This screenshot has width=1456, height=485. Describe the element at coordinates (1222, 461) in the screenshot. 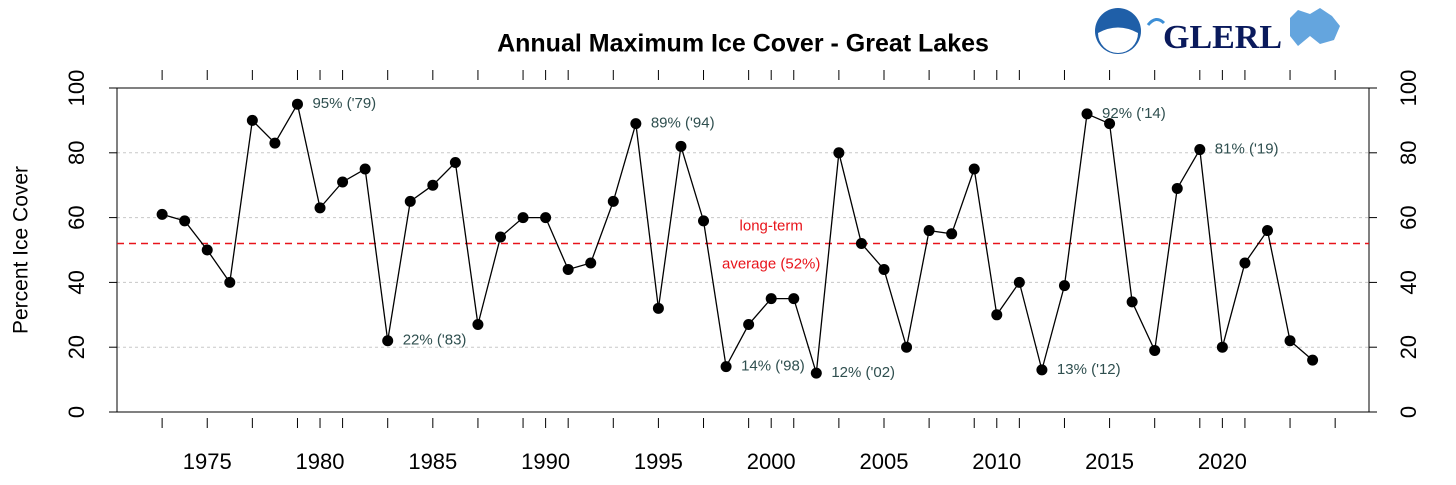

I see `x-tick-label: 2020` at that location.